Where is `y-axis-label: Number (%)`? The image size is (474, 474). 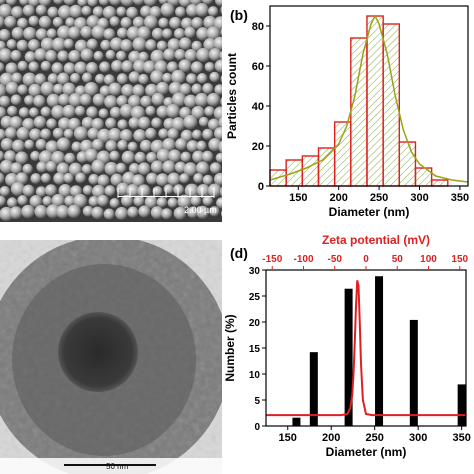 y-axis-label: Number (%) is located at coordinates (230, 347).